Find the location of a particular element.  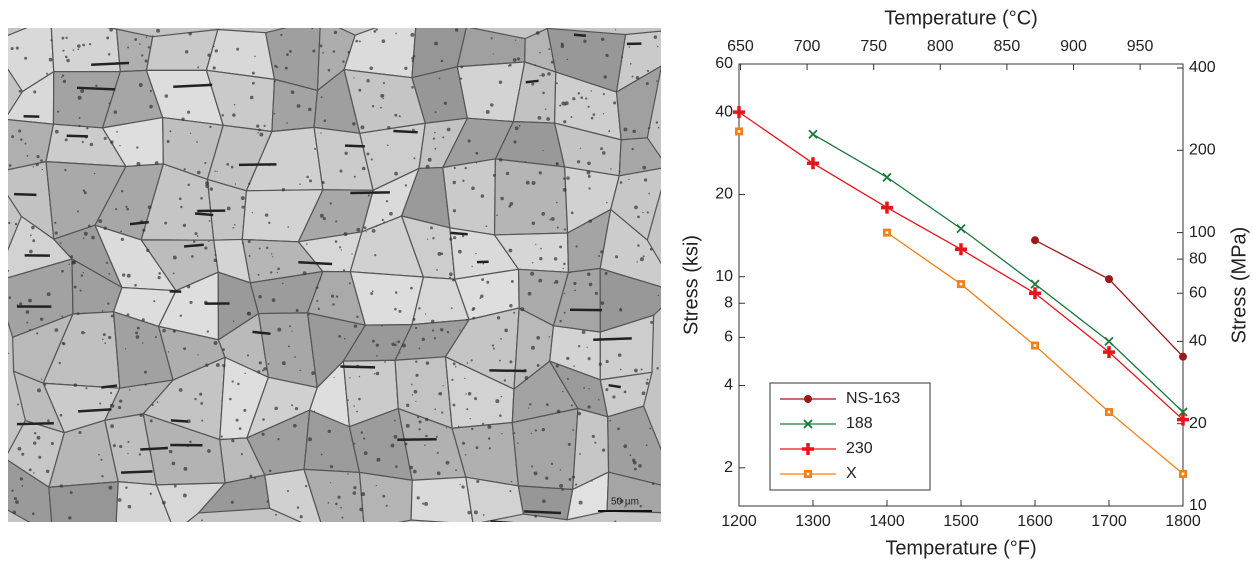

x-tick-label: 1600 is located at coordinates (1035, 521).